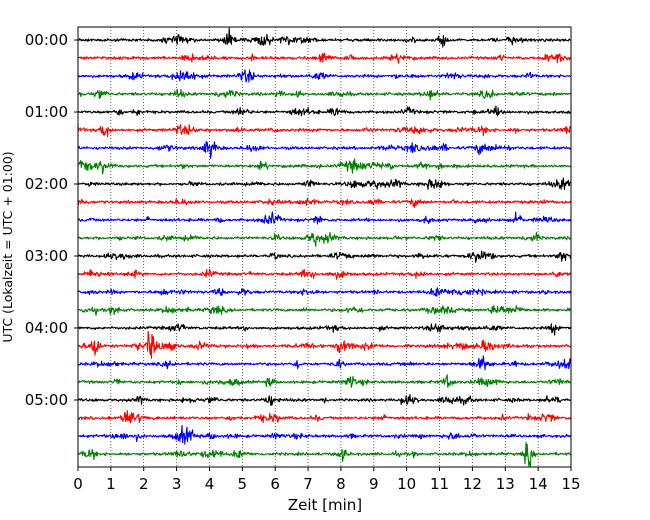  What do you see at coordinates (406, 484) in the screenshot?
I see `x-tick-label: 10` at bounding box center [406, 484].